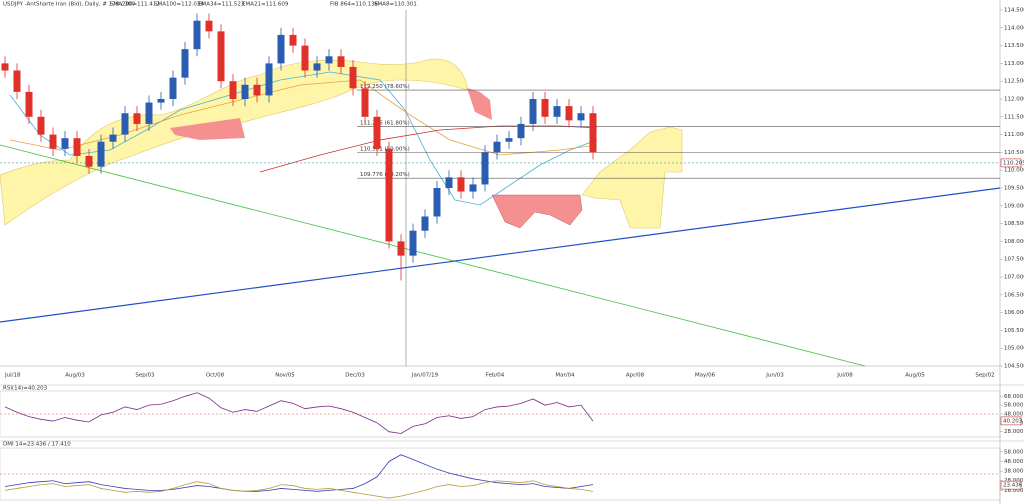  I want to click on y-tick-label: 18.000, so click(1014, 491).